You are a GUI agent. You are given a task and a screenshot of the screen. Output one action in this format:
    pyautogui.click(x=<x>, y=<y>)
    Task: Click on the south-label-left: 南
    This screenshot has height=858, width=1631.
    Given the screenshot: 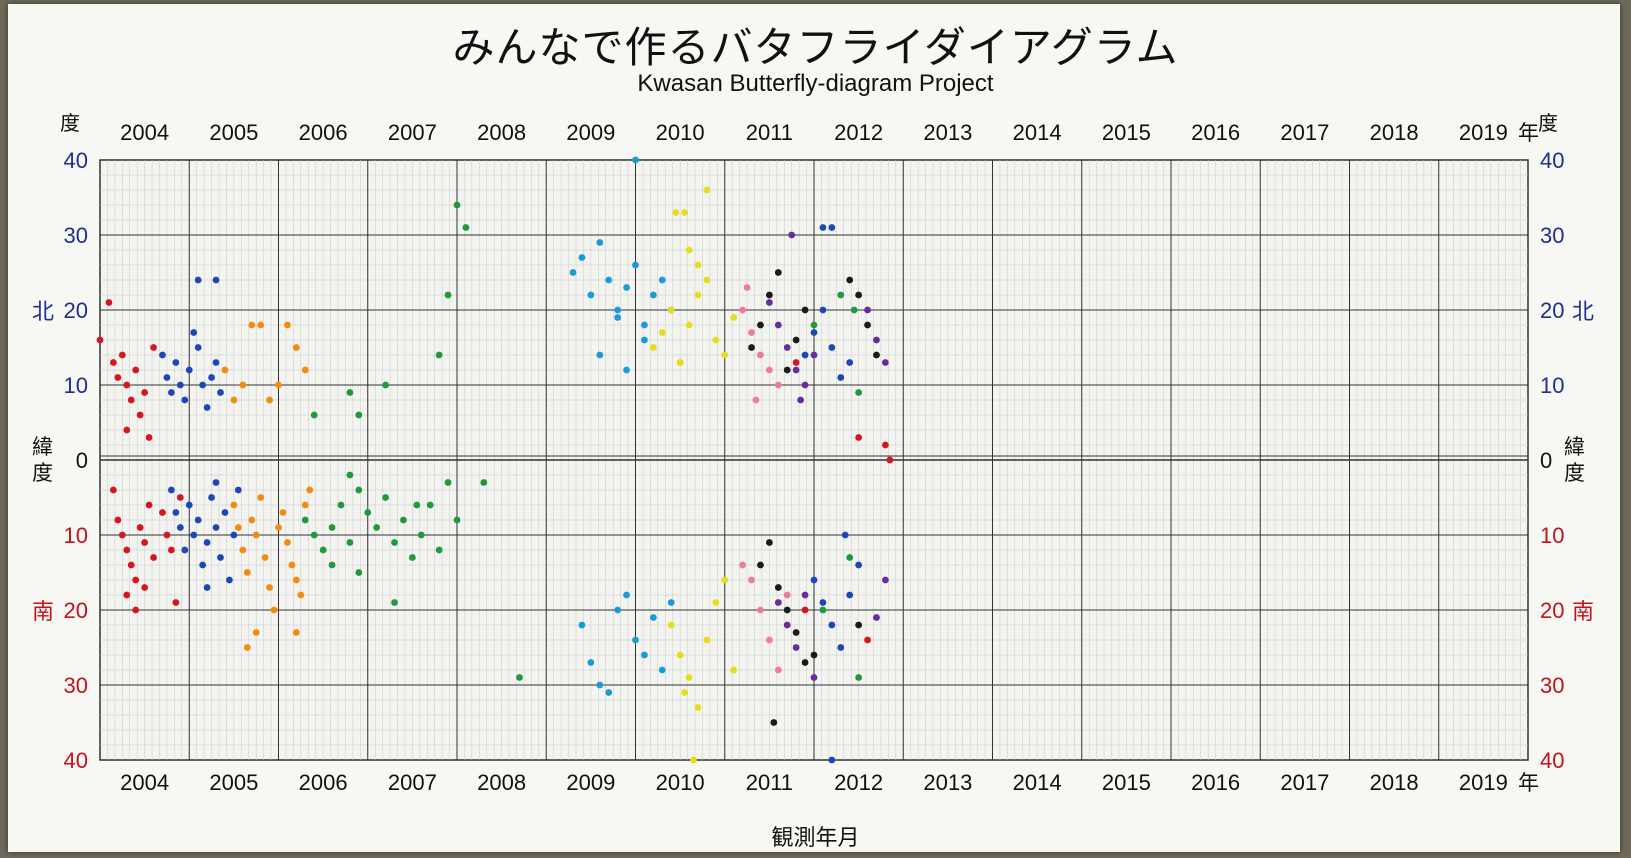 What is the action you would take?
    pyautogui.click(x=43, y=612)
    